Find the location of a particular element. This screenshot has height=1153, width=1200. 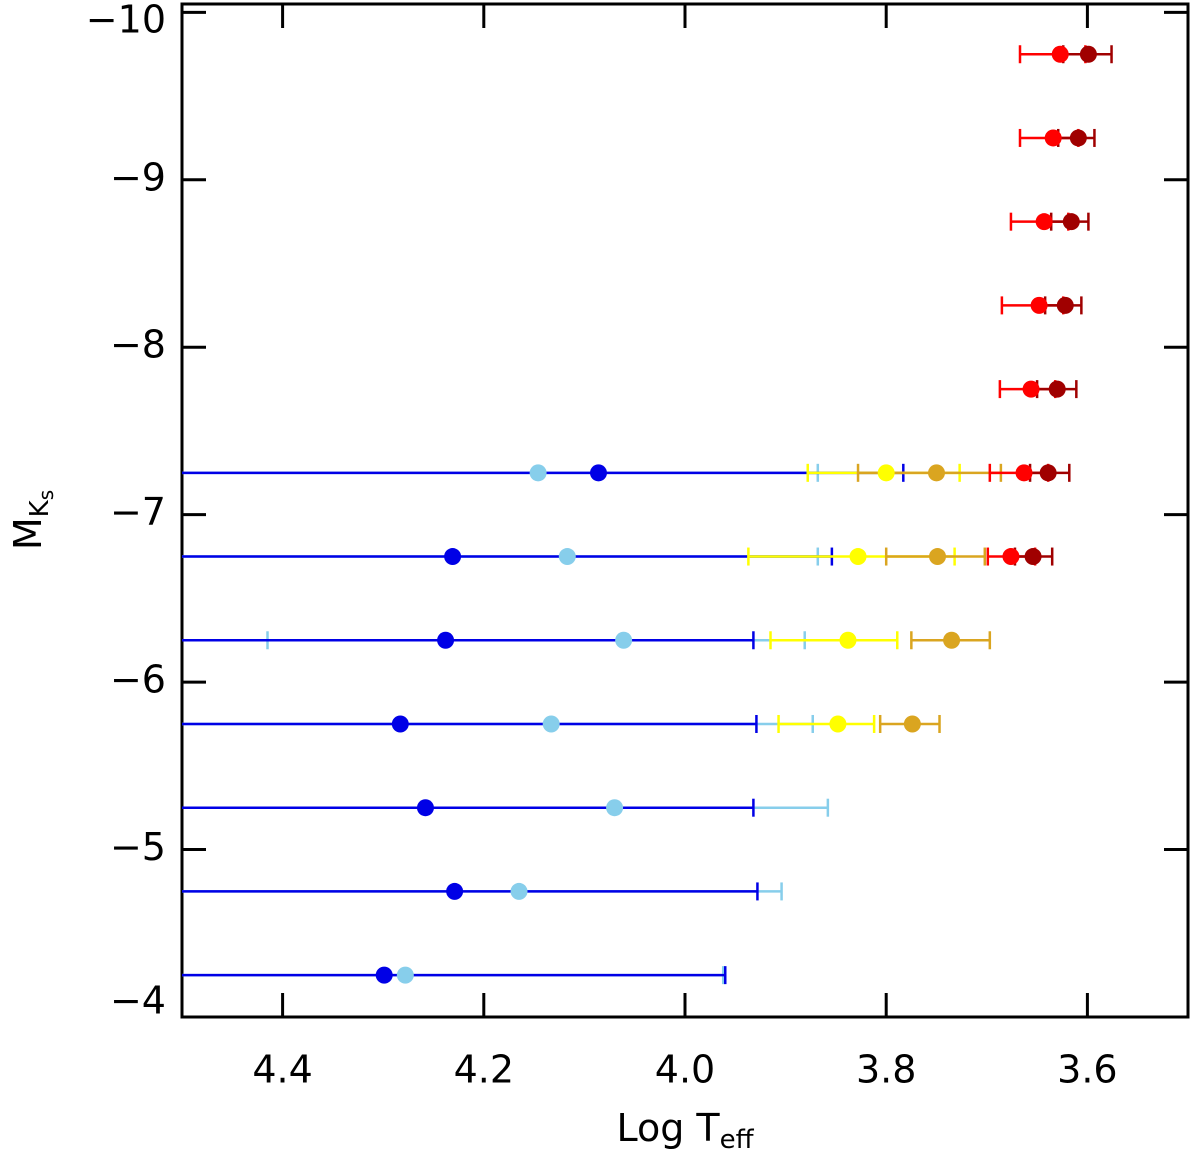

y-tick-label: −9 is located at coordinates (138, 177).